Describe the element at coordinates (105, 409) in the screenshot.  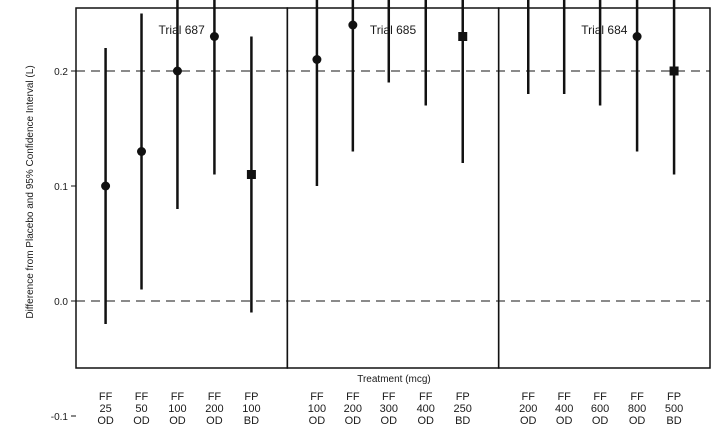
I see `x-category-label: FF 25 OD` at that location.